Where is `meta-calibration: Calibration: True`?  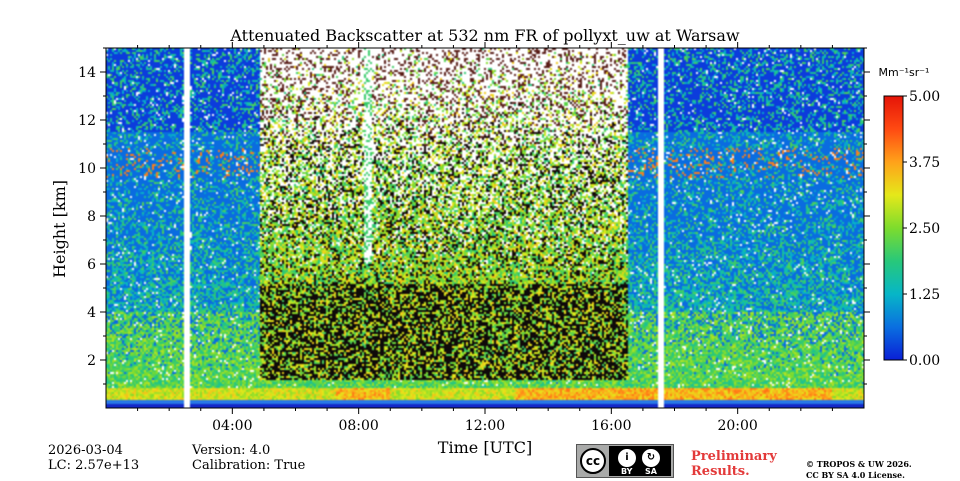 meta-calibration: Calibration: True is located at coordinates (249, 465).